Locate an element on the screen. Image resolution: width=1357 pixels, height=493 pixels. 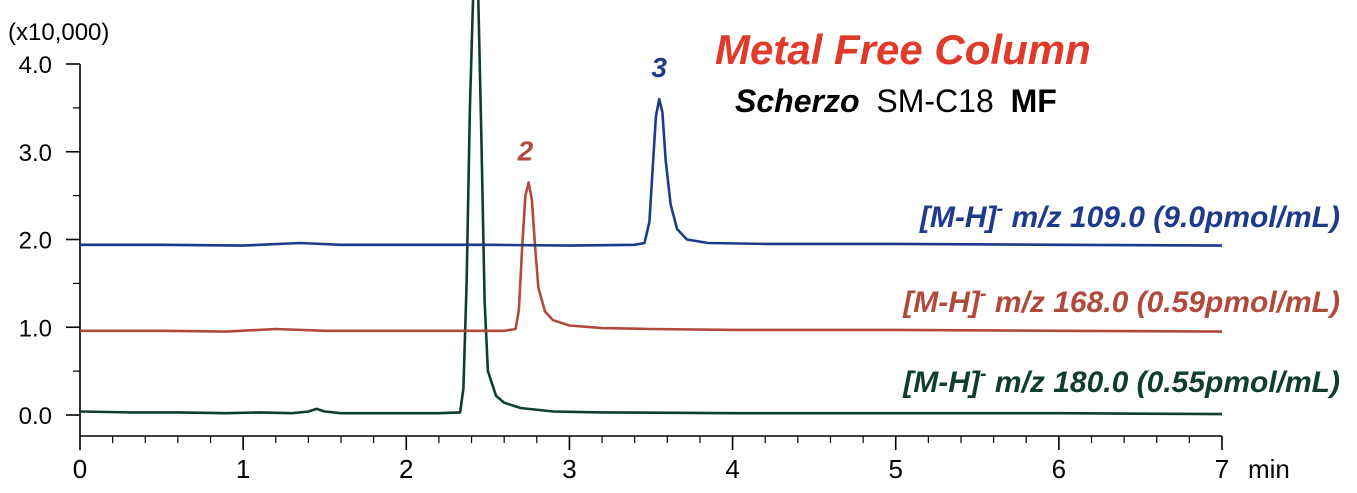
x-tick-label: 3 is located at coordinates (569, 469).